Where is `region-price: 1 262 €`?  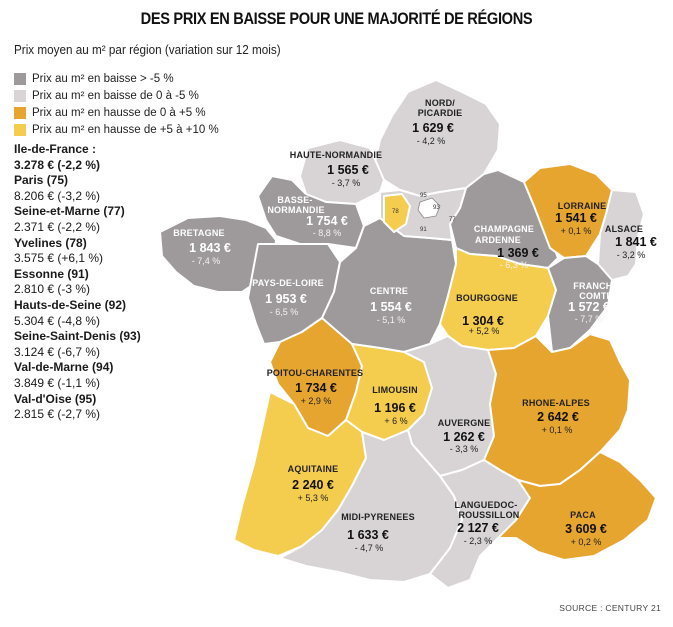
region-price: 1 262 € is located at coordinates (464, 437).